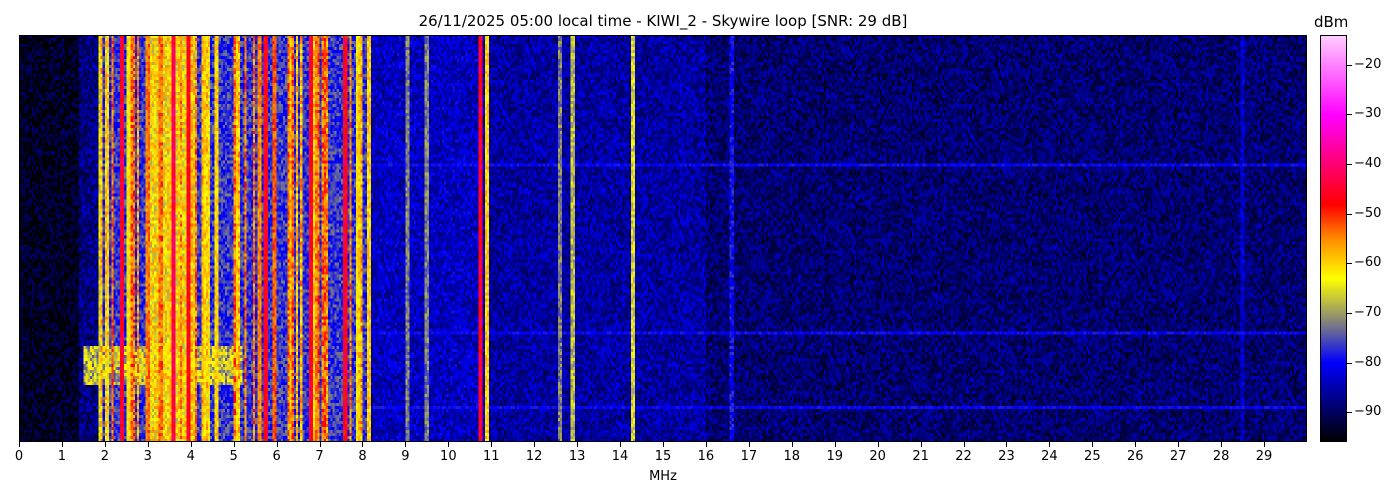  What do you see at coordinates (534, 456) in the screenshot?
I see `x-tick-label: 12` at bounding box center [534, 456].